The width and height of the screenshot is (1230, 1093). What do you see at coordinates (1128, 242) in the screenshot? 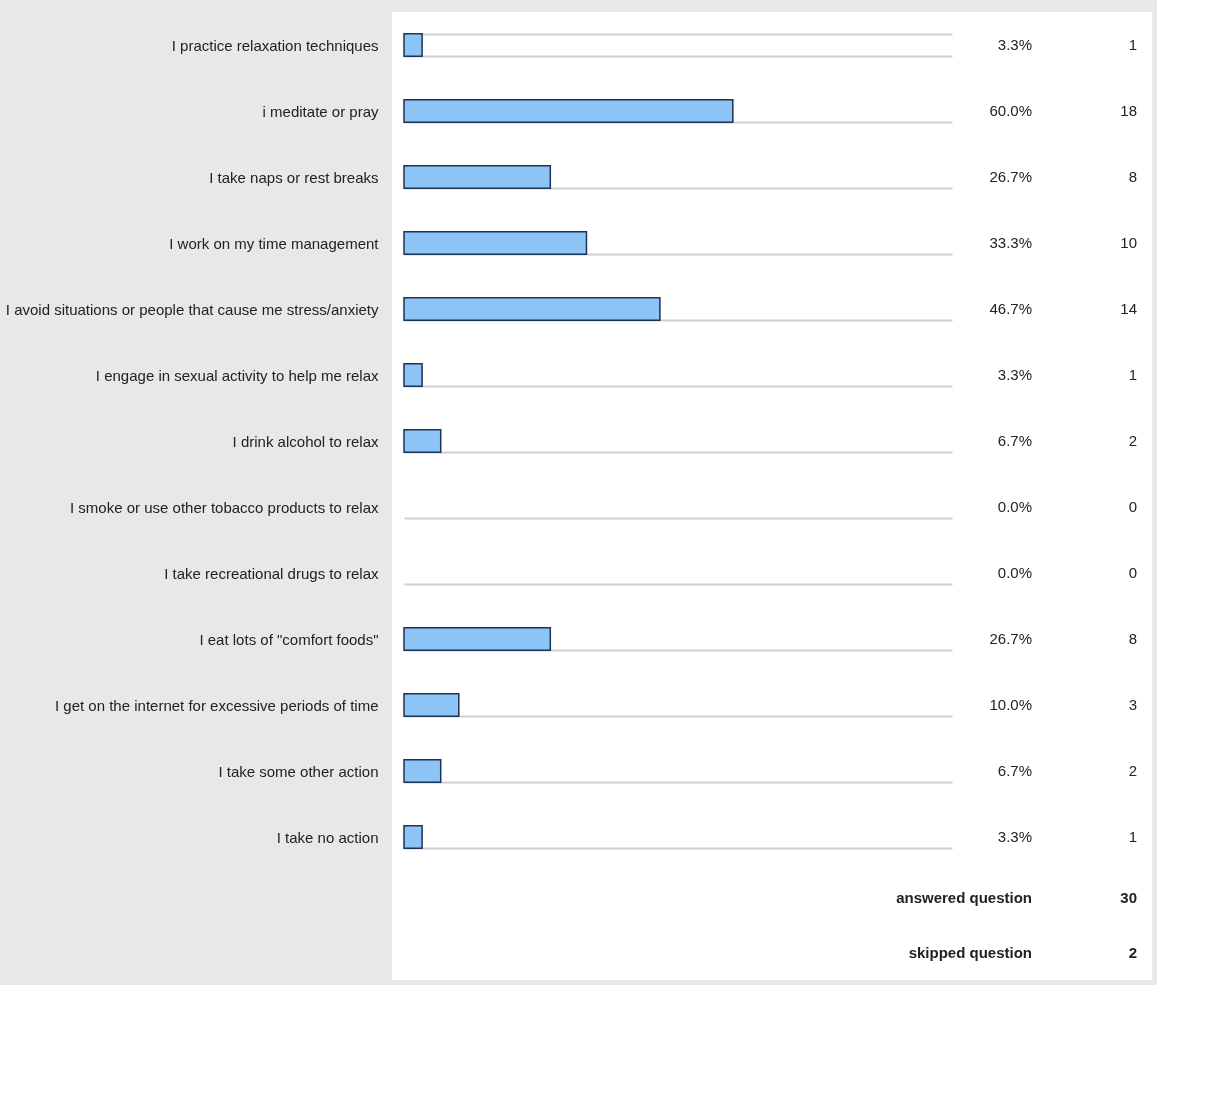
I see `text: 10` at bounding box center [1128, 242].